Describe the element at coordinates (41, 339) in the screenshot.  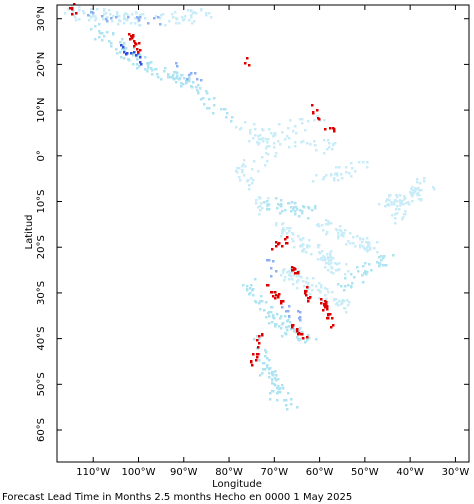
I see `y-tick-label: 40°S` at that location.